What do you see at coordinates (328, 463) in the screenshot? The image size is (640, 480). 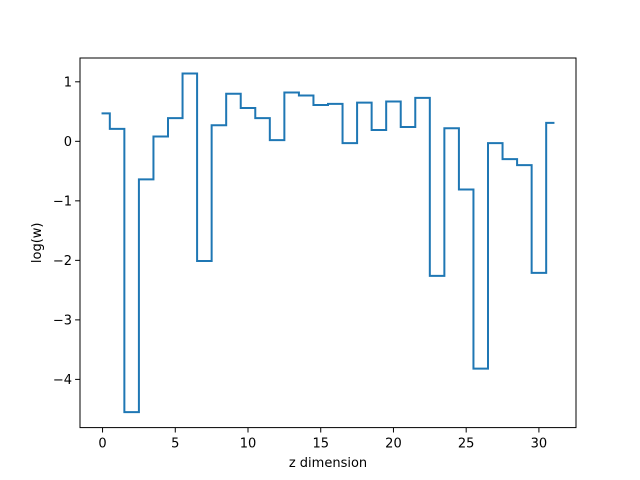 I see `x-axis-label: z dimension` at bounding box center [328, 463].